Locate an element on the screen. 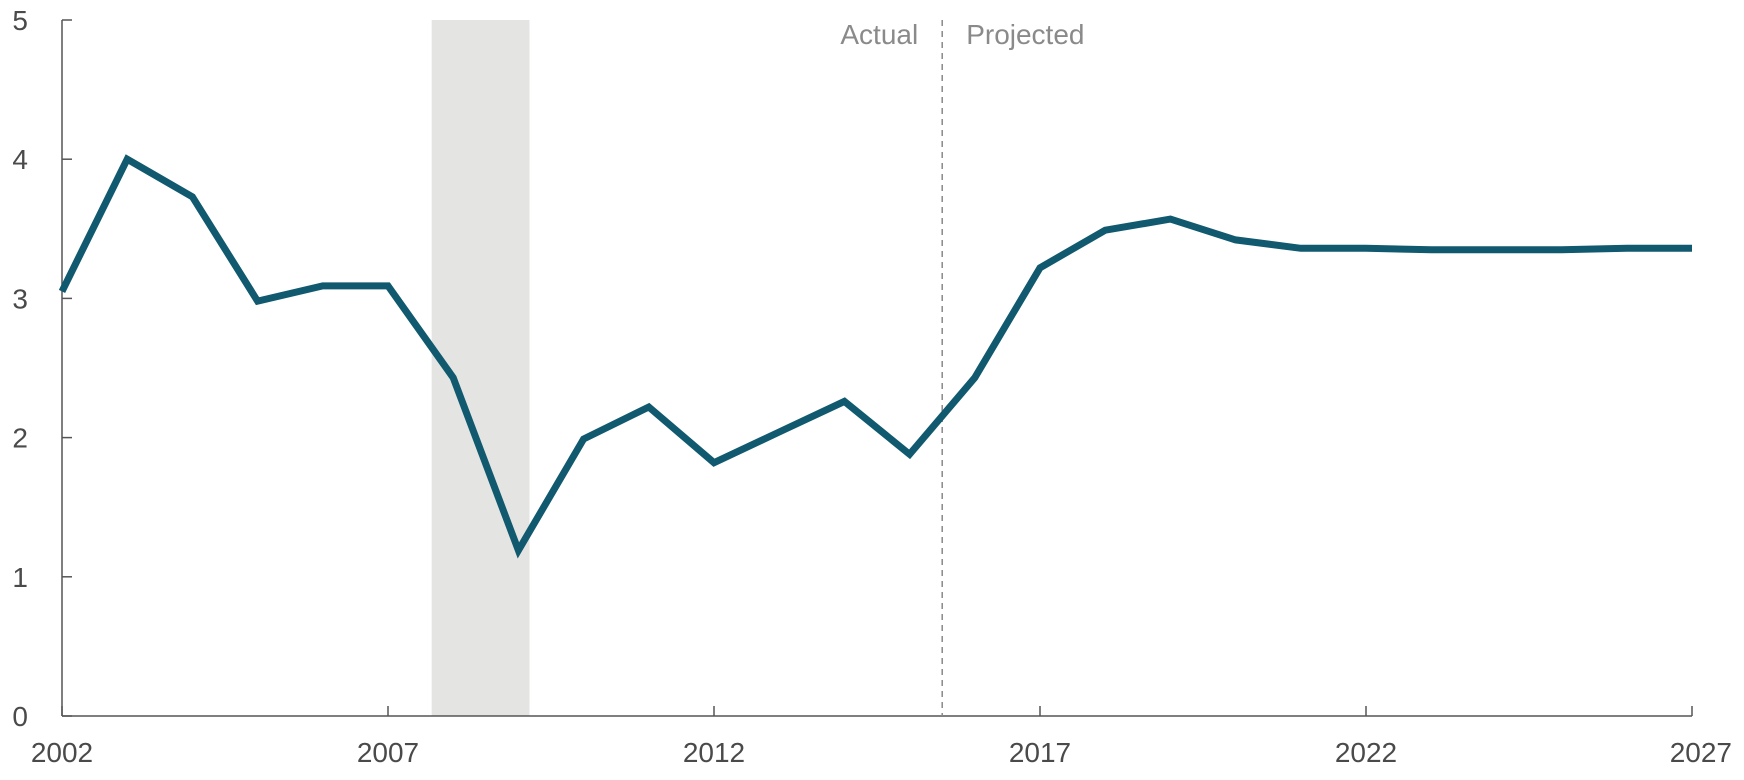  y-tick-label: 3 is located at coordinates (20, 298).